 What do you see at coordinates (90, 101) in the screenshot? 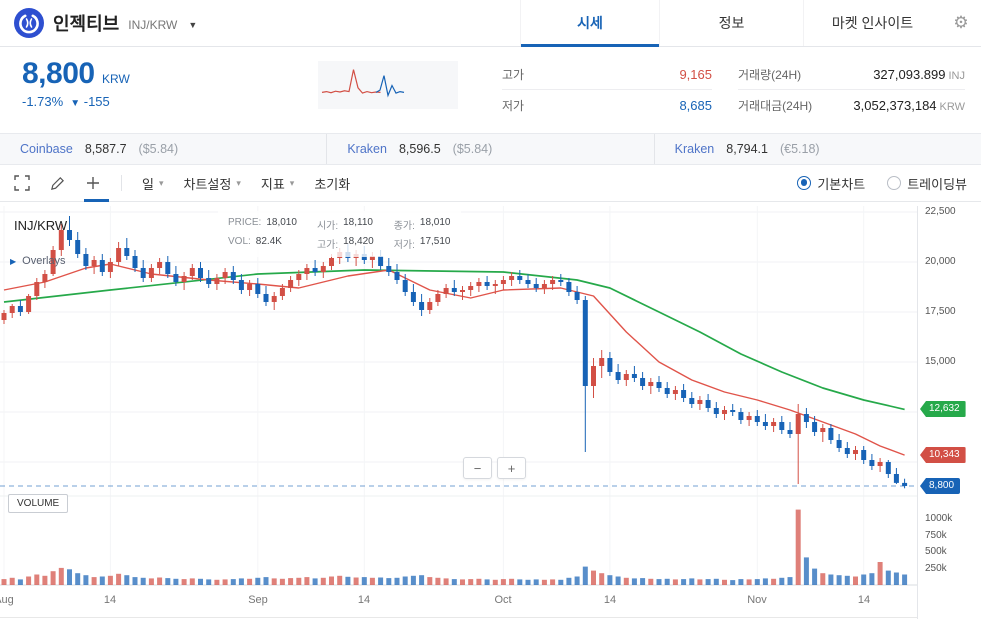
I see `change-amount-group: ▼ -155` at bounding box center [90, 101].